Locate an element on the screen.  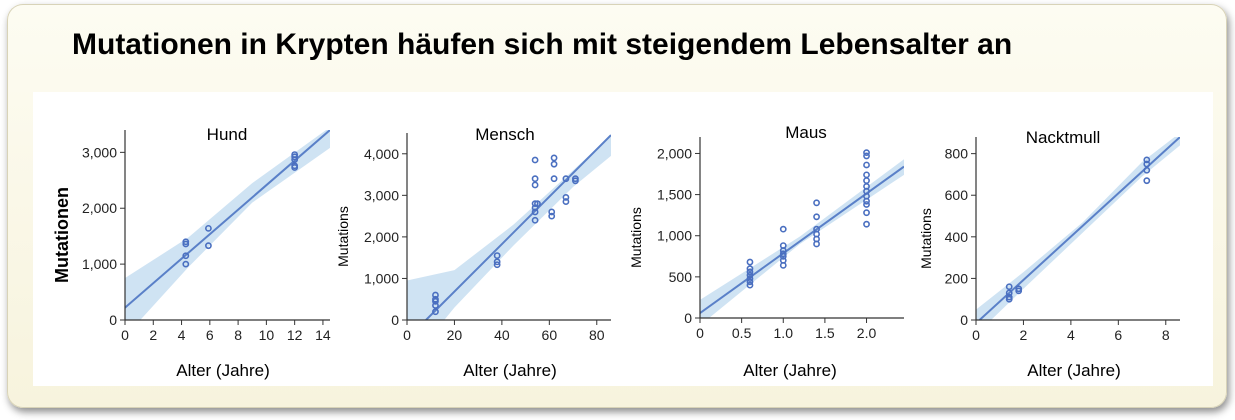
x-tick-label: 8 is located at coordinates (238, 335).